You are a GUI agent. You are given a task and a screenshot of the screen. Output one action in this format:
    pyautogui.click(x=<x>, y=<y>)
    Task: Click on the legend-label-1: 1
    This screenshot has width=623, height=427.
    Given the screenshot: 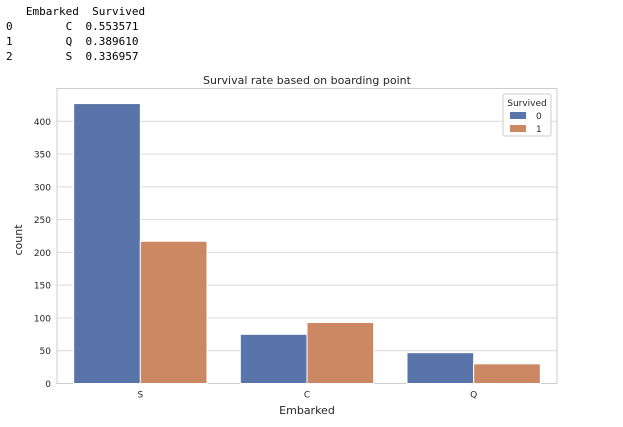 What is the action you would take?
    pyautogui.click(x=539, y=130)
    